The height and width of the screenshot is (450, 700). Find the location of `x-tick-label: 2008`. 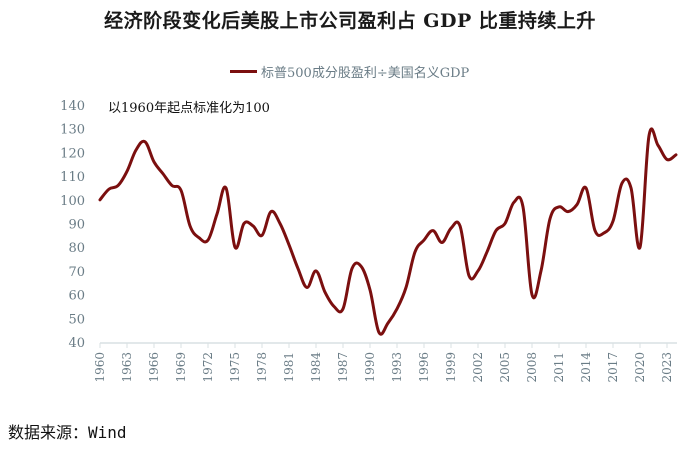

x-tick-label: 2008 is located at coordinates (532, 367).